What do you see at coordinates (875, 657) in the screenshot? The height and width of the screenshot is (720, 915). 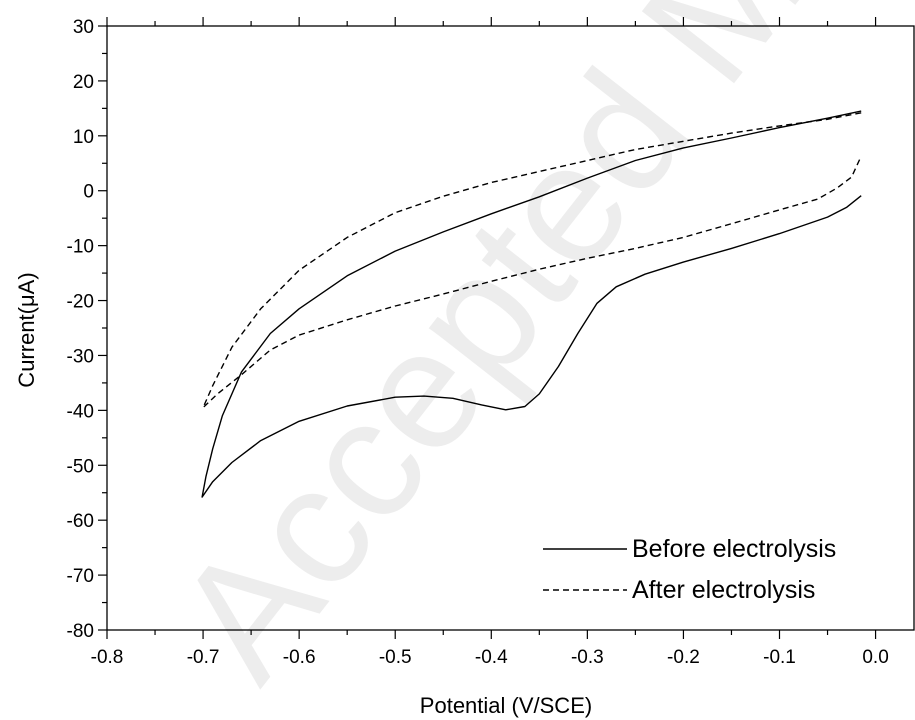 I see `x-tick-label: 0.0` at bounding box center [875, 657].